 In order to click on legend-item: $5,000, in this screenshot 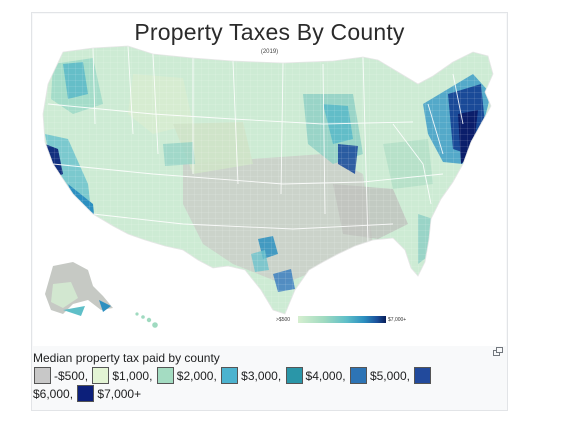, I will do `click(381, 375)`.